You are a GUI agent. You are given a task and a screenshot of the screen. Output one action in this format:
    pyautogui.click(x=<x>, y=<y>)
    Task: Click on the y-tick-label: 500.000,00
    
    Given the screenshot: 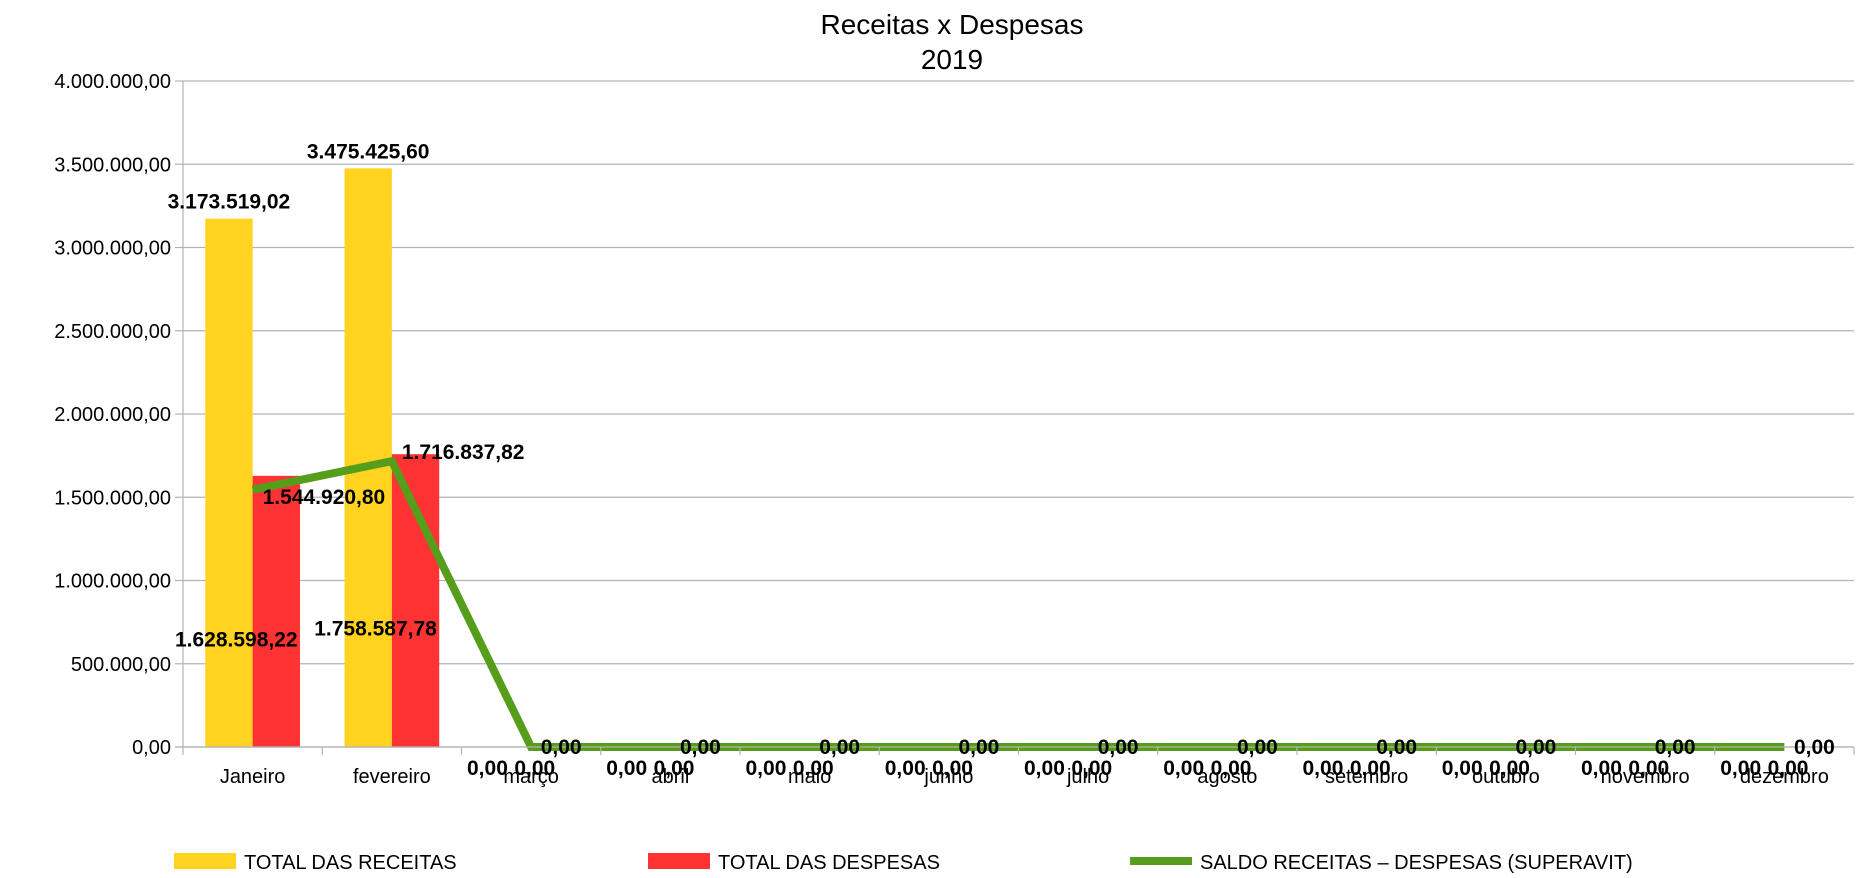 What is the action you would take?
    pyautogui.click(x=121, y=665)
    